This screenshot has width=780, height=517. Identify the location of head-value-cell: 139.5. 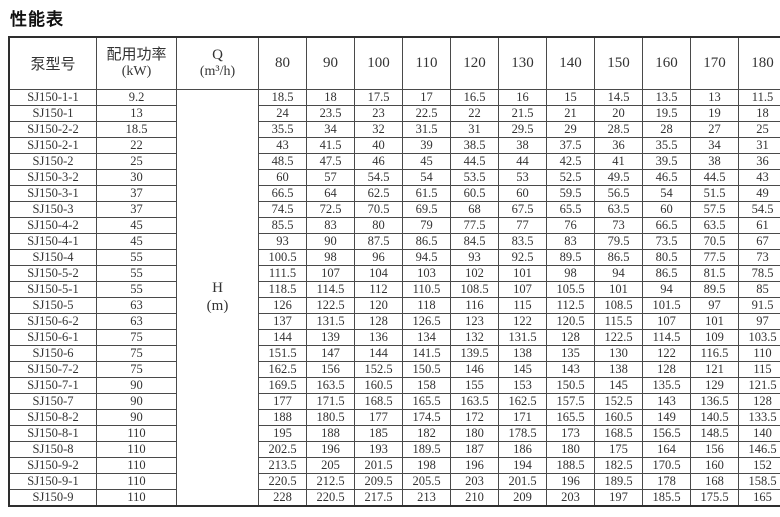
(474, 353).